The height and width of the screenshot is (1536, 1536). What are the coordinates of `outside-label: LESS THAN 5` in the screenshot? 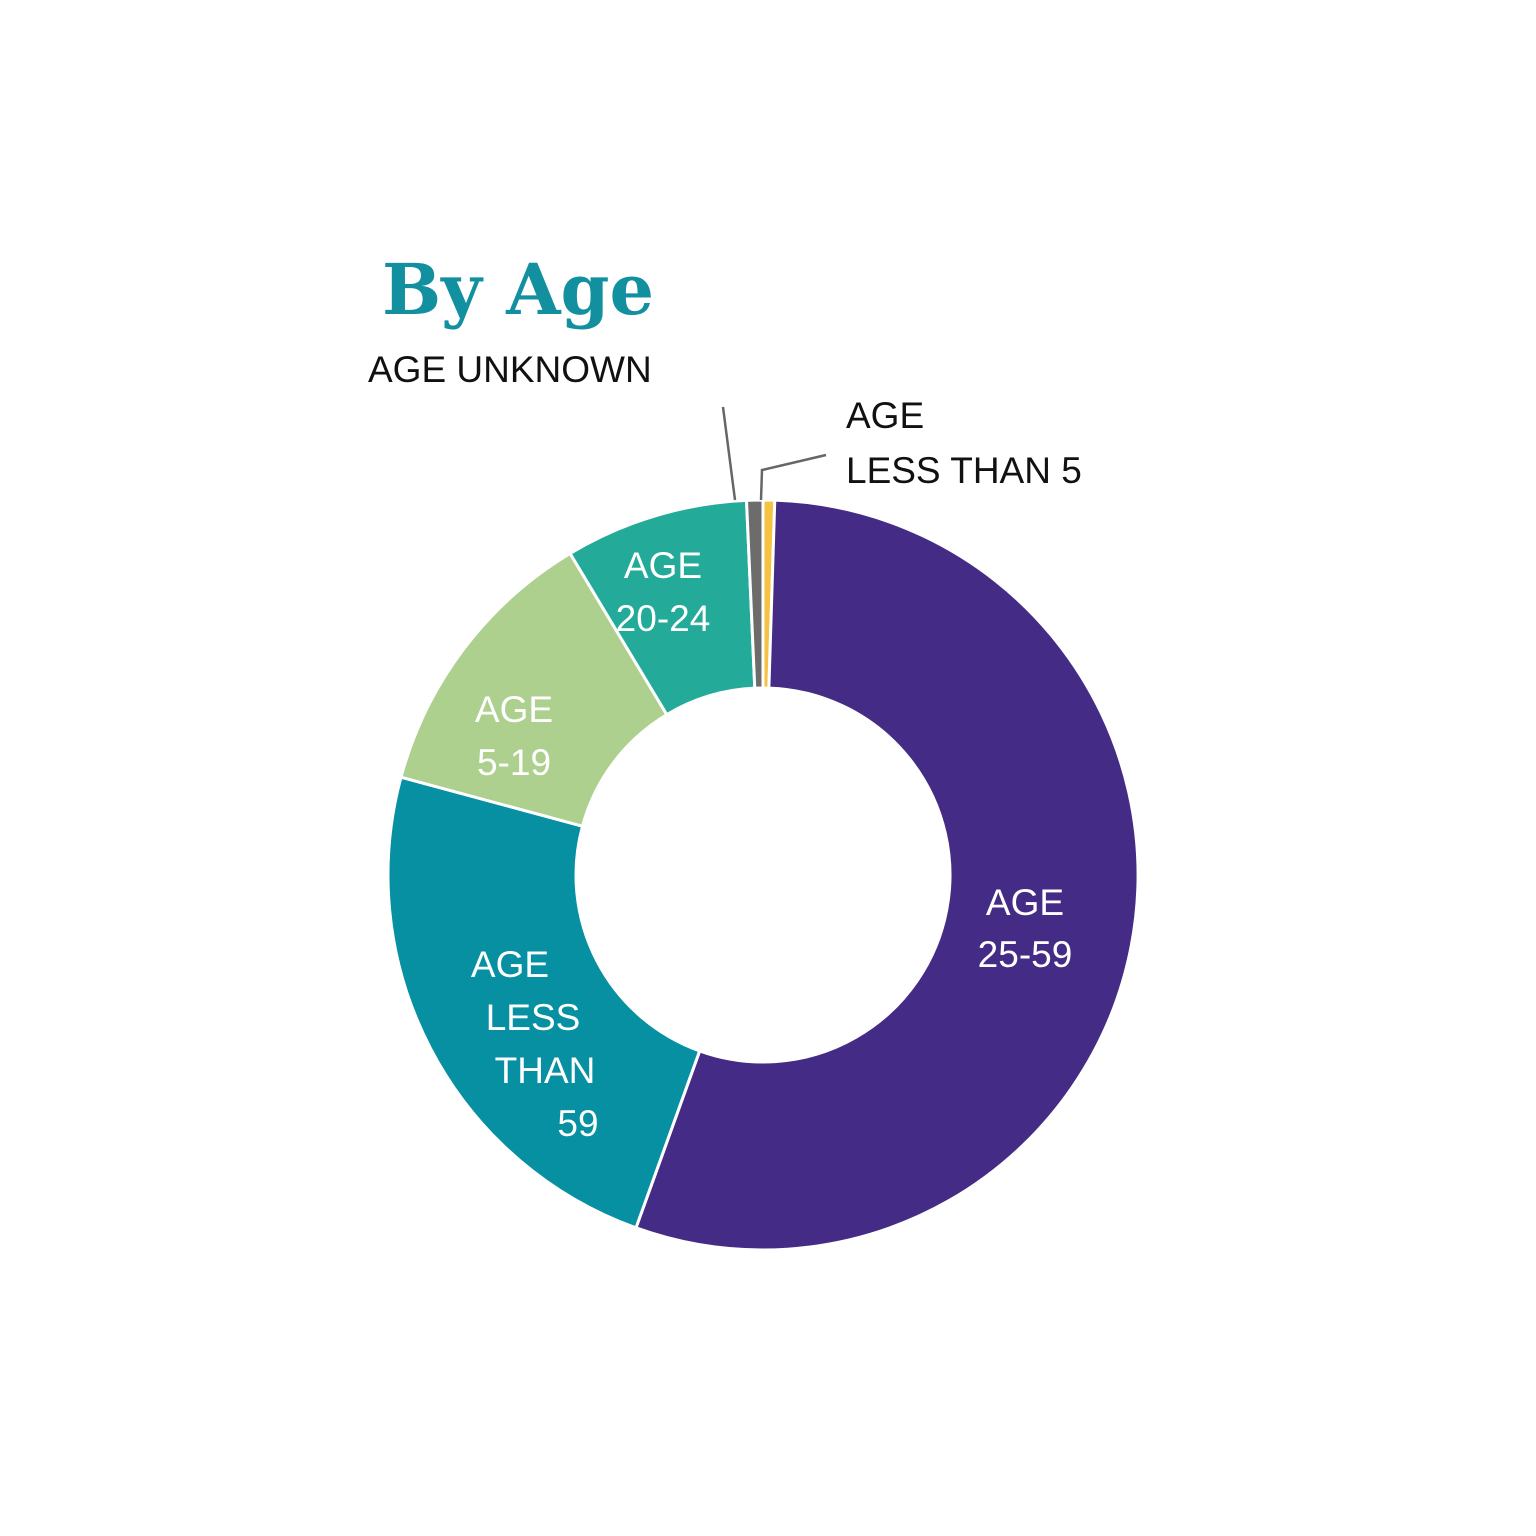 It's located at (964, 470).